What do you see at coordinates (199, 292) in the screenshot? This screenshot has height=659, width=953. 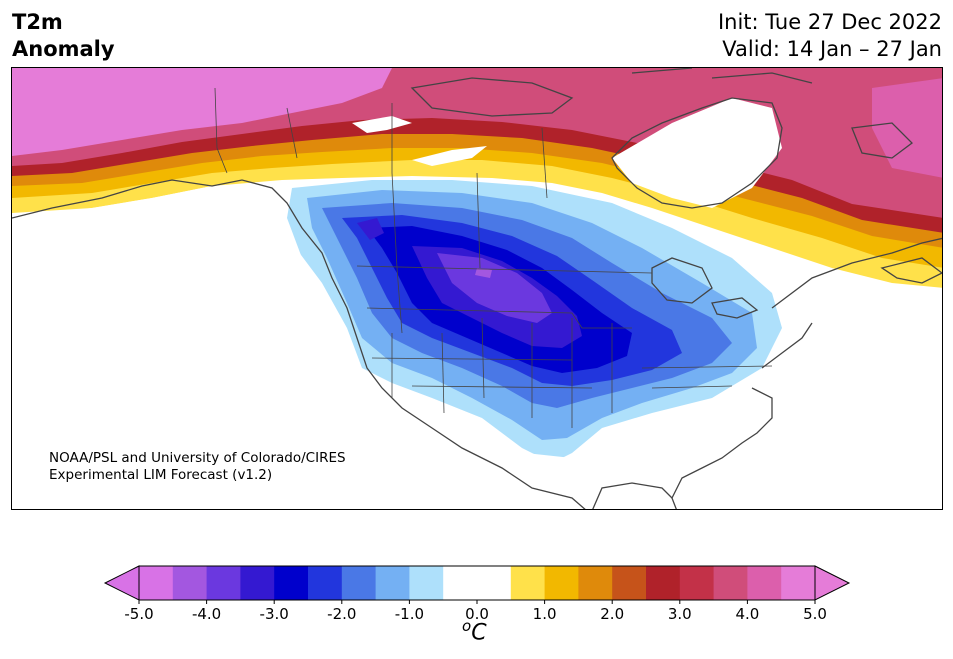 I see `pacific-ocean` at bounding box center [199, 292].